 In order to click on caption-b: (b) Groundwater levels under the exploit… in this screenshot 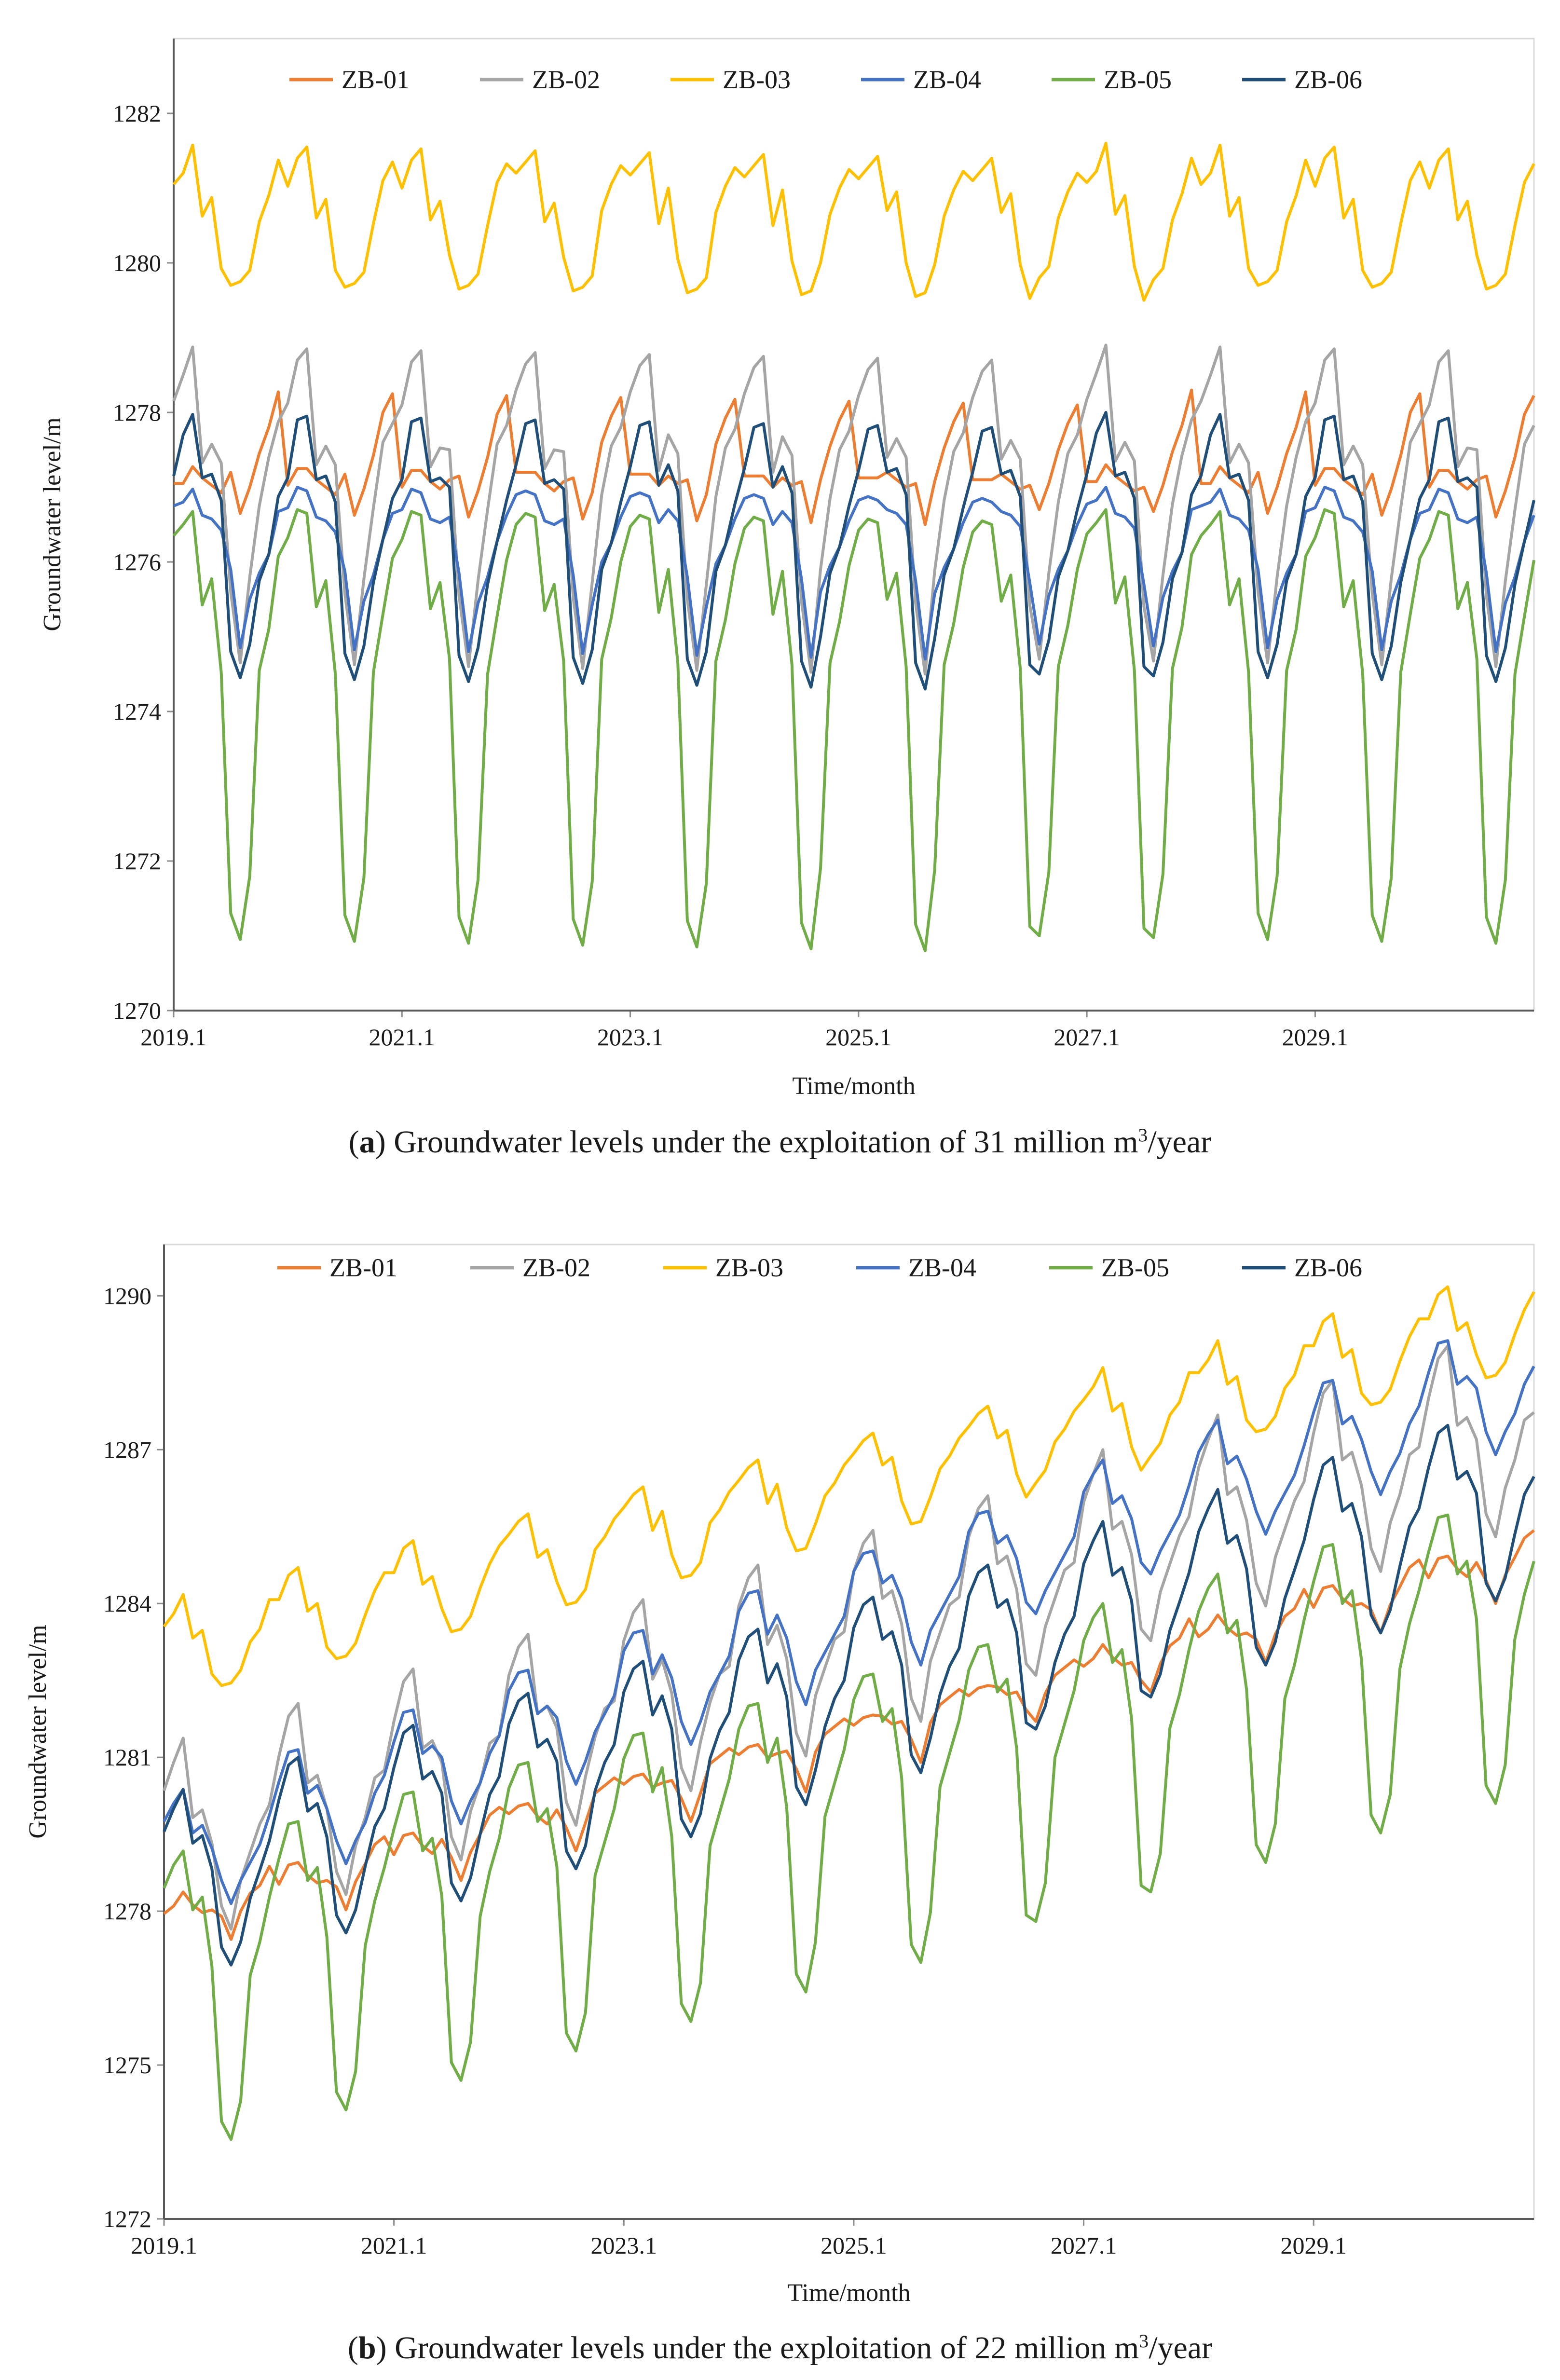, I will do `click(780, 2348)`.